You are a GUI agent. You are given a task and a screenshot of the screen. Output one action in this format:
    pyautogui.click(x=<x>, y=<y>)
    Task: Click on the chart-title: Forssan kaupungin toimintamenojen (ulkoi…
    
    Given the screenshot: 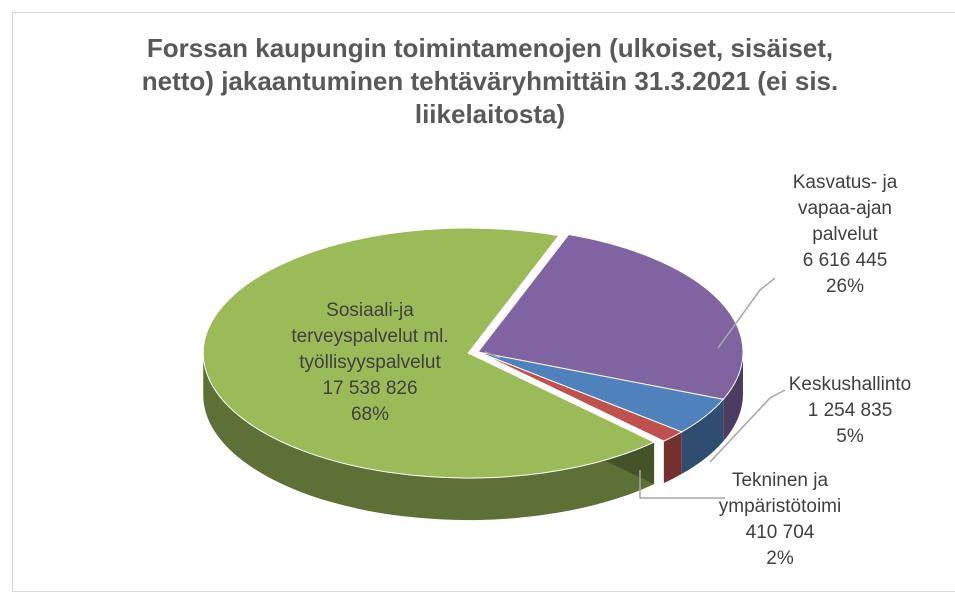 What is the action you would take?
    pyautogui.click(x=490, y=81)
    